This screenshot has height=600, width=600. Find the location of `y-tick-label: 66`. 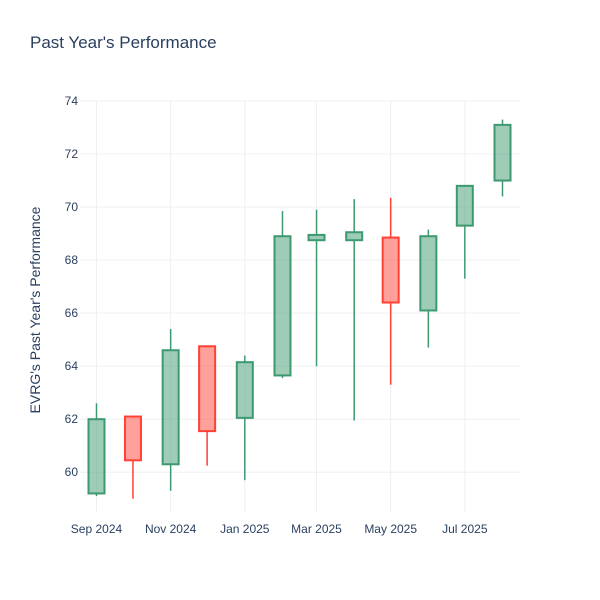

y-tick-label: 66 is located at coordinates (72, 313).